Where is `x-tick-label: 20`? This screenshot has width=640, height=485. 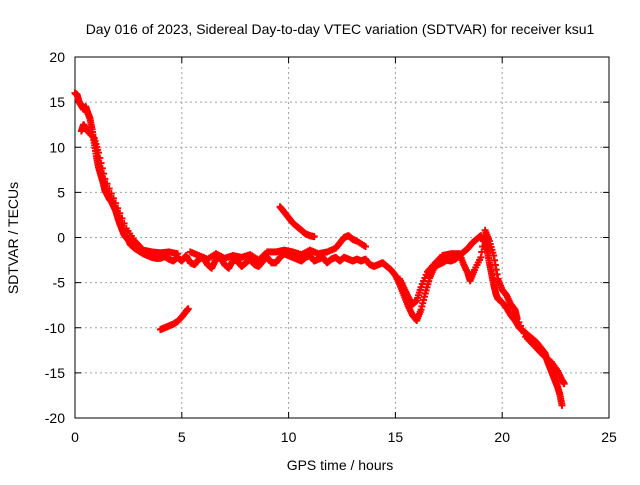 x-tick-label: 20 is located at coordinates (502, 437).